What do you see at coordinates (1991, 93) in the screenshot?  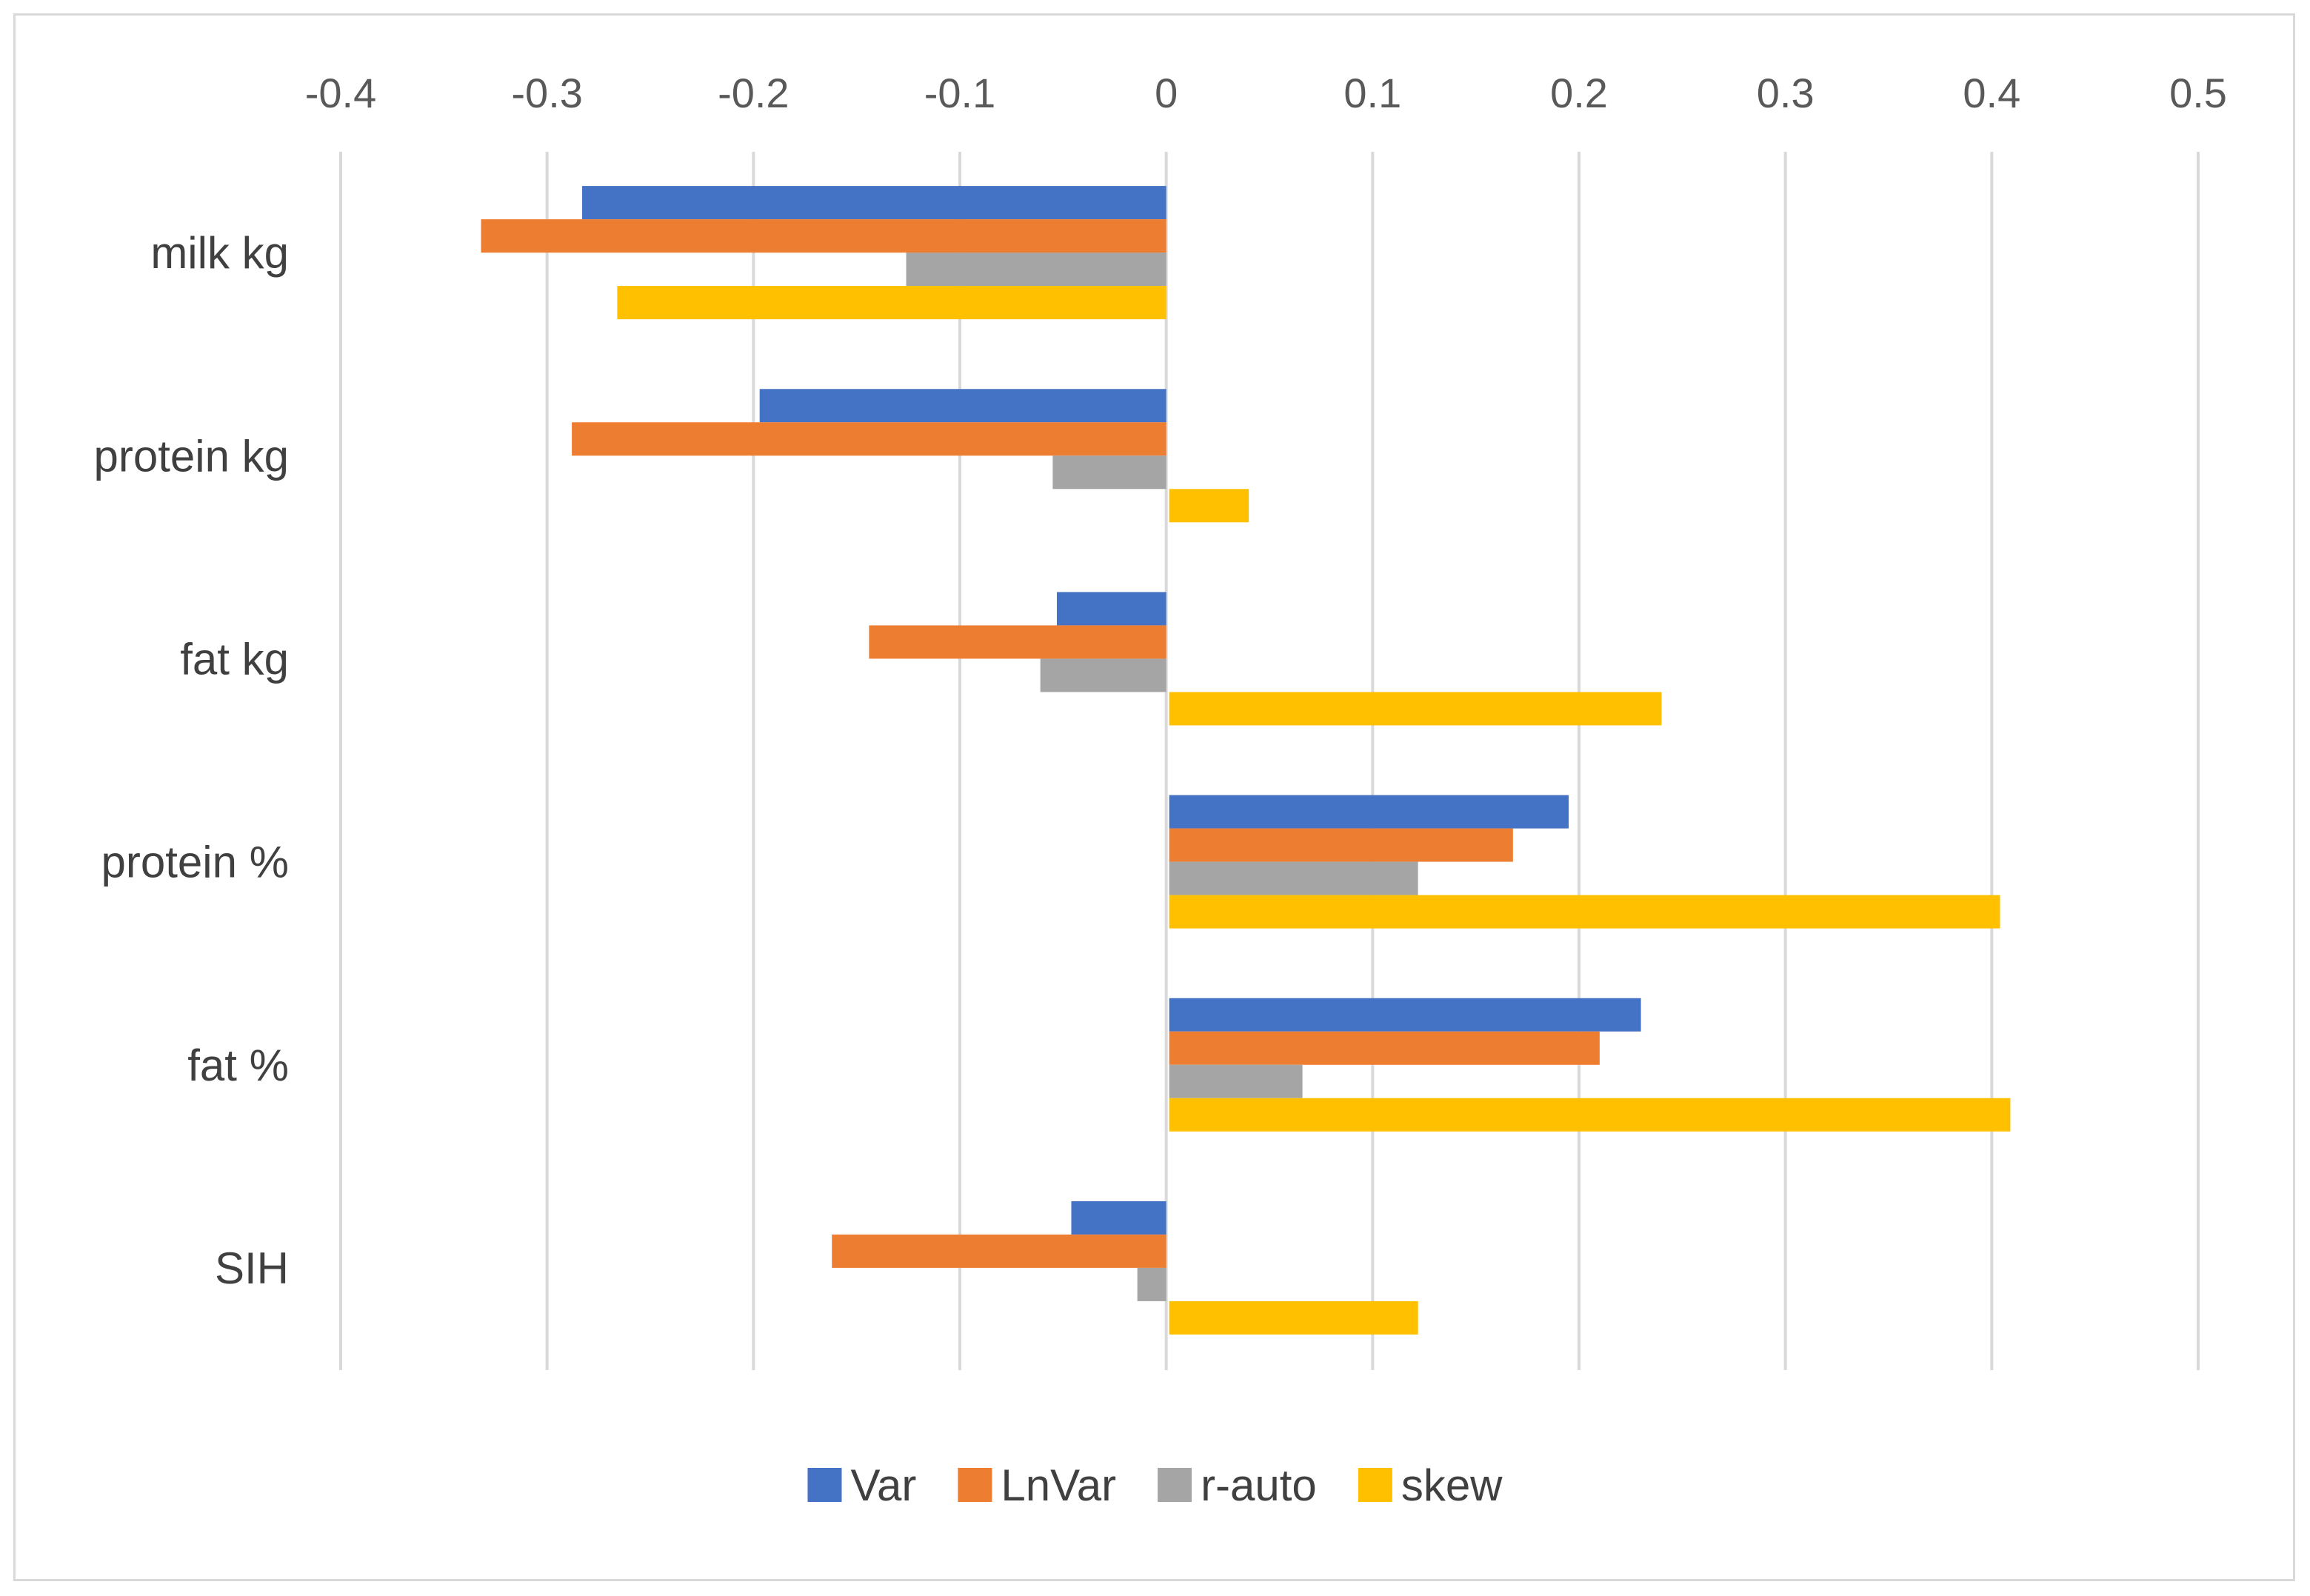 I see `x-tick-label: 0.4` at bounding box center [1991, 93].